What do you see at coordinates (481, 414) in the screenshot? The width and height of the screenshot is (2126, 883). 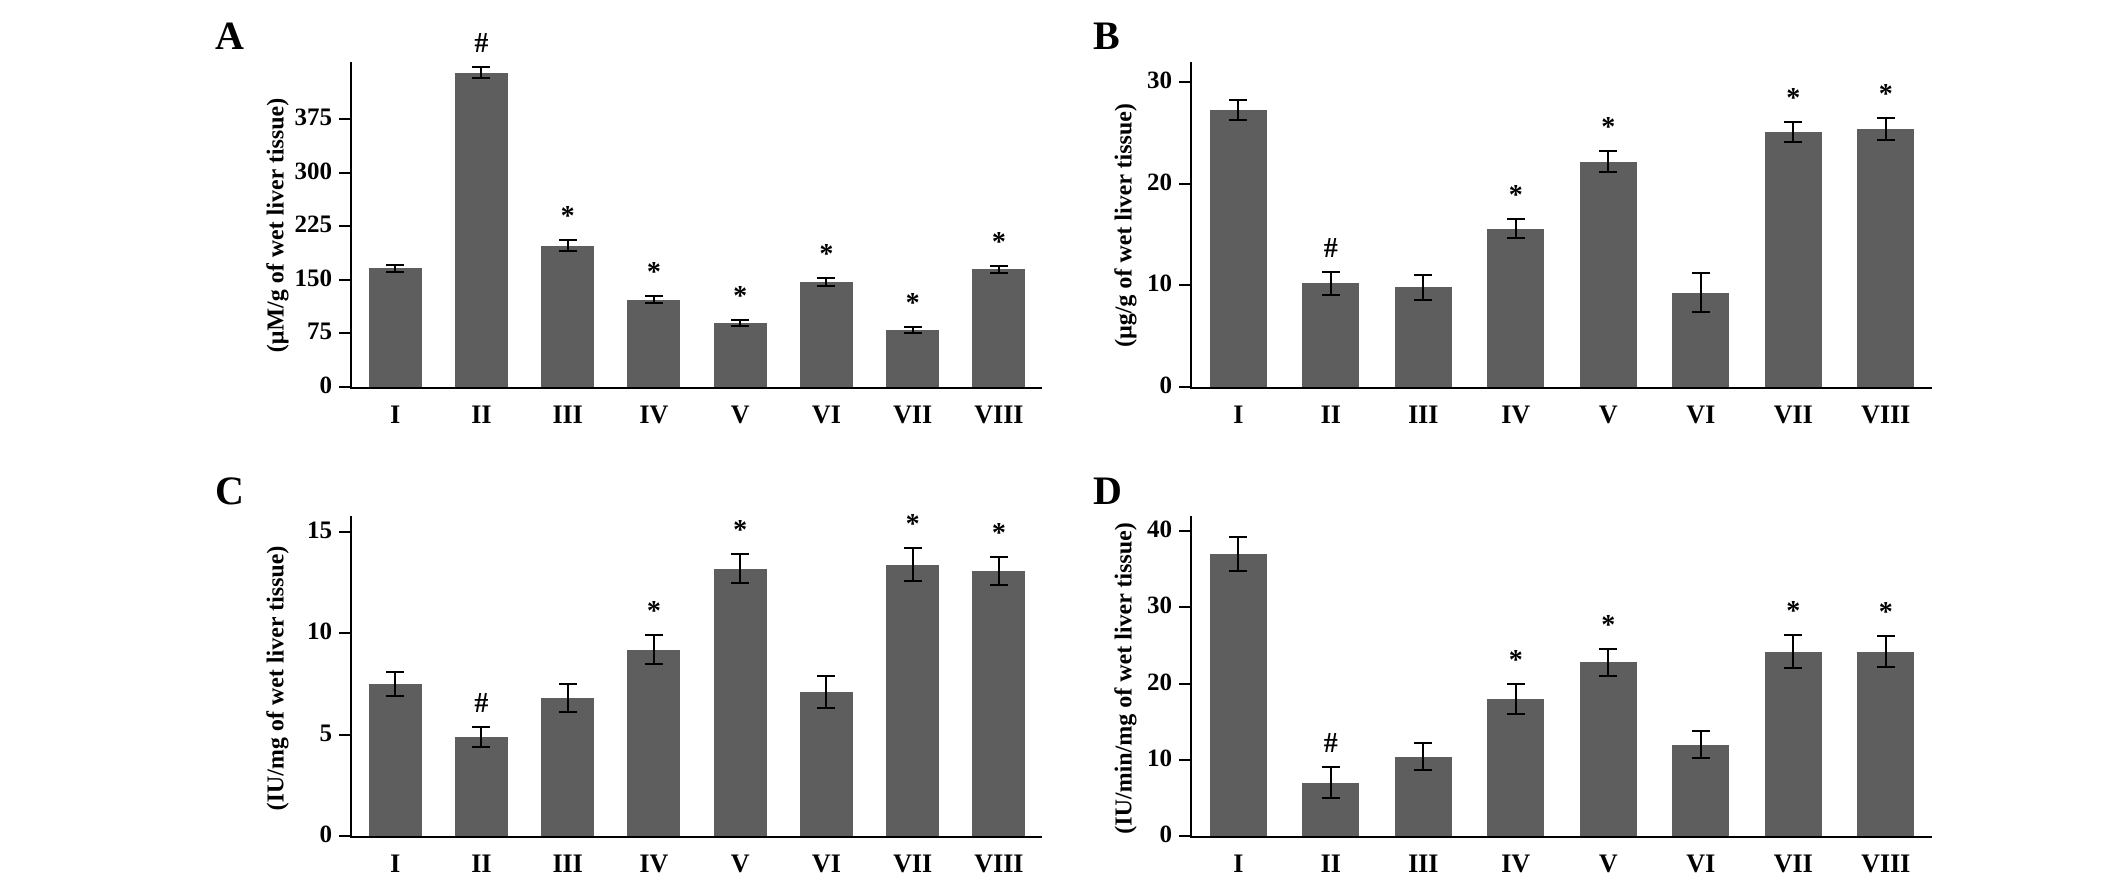 I see `x-category-label: II` at bounding box center [481, 414].